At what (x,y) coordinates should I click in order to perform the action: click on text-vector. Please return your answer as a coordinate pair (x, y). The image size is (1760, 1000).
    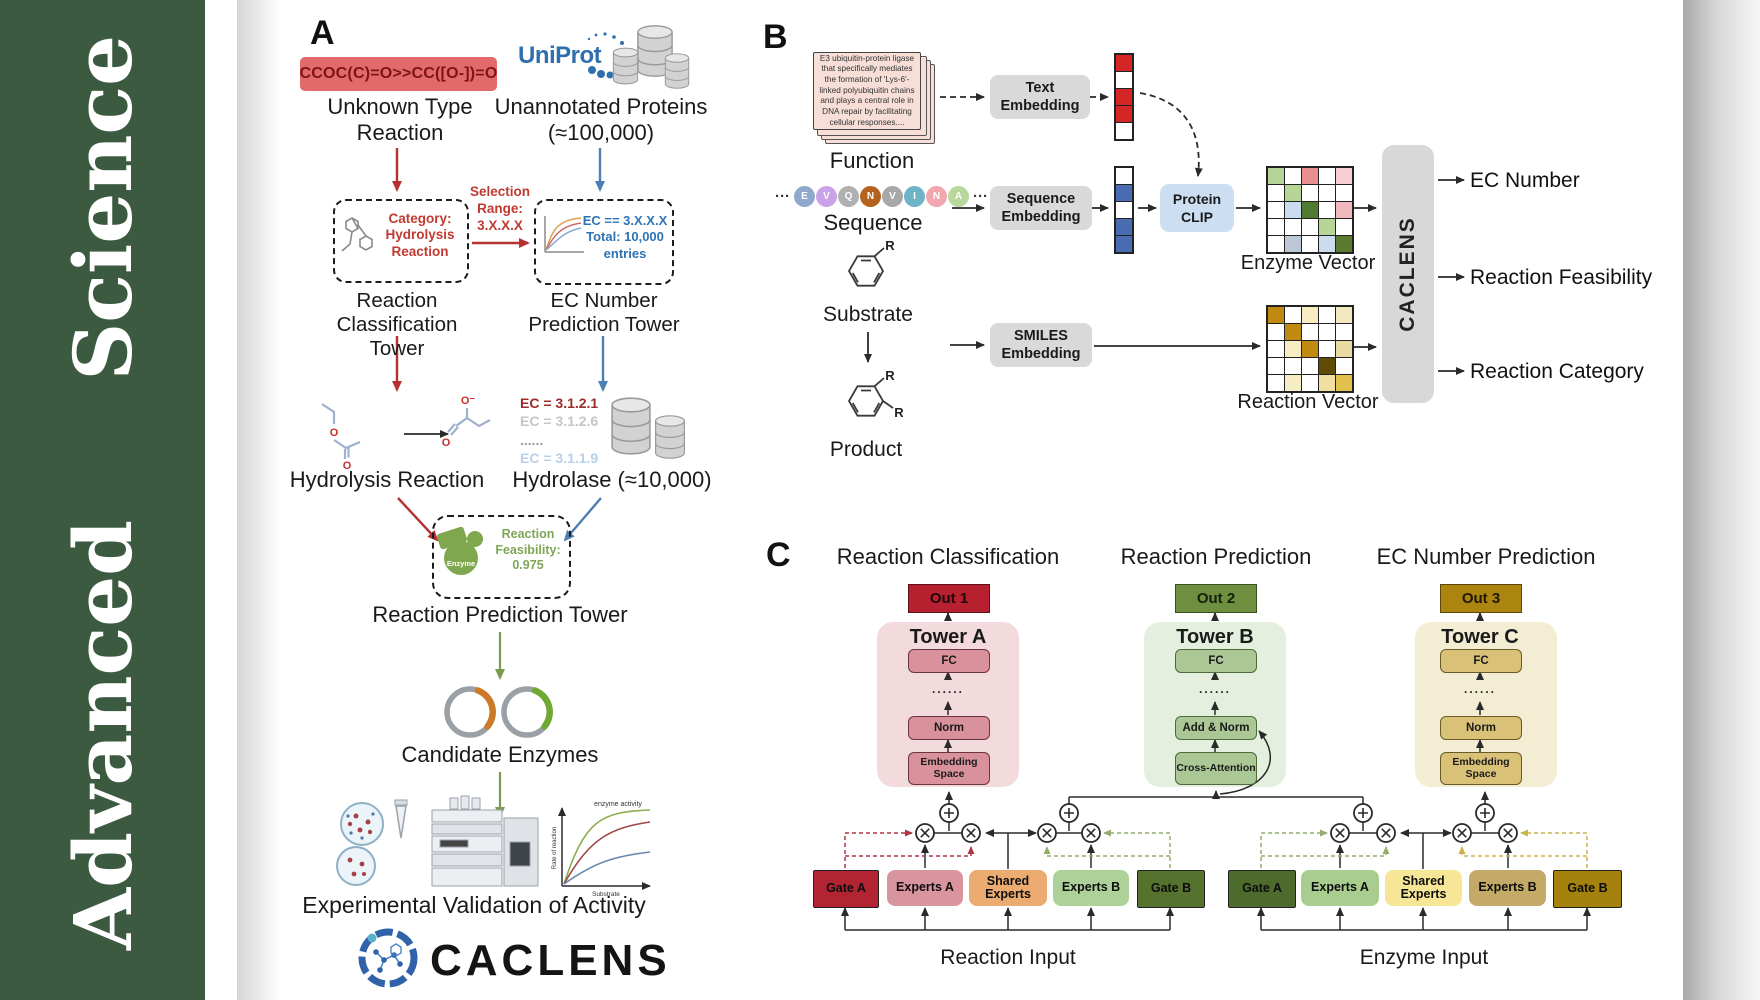
    Looking at the image, I should click on (1124, 97).